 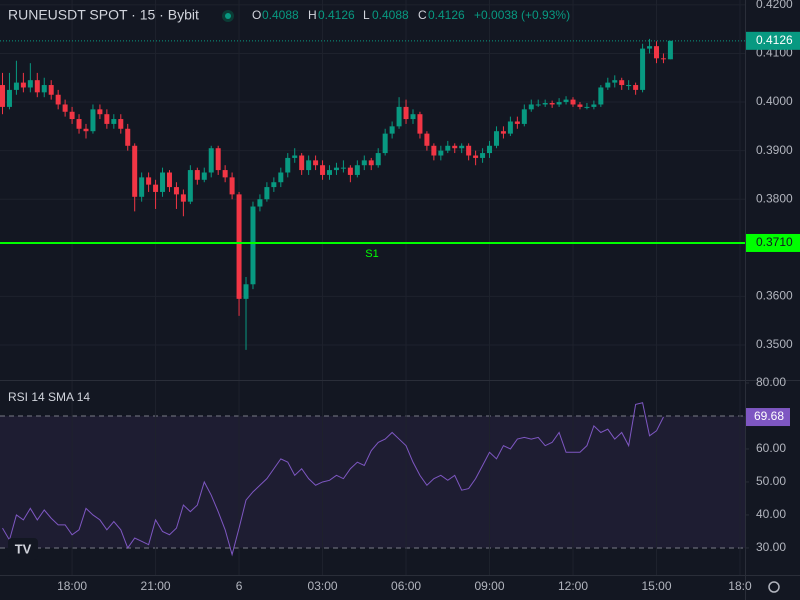 What do you see at coordinates (422, 15) in the screenshot?
I see `ohlc-letter: C` at bounding box center [422, 15].